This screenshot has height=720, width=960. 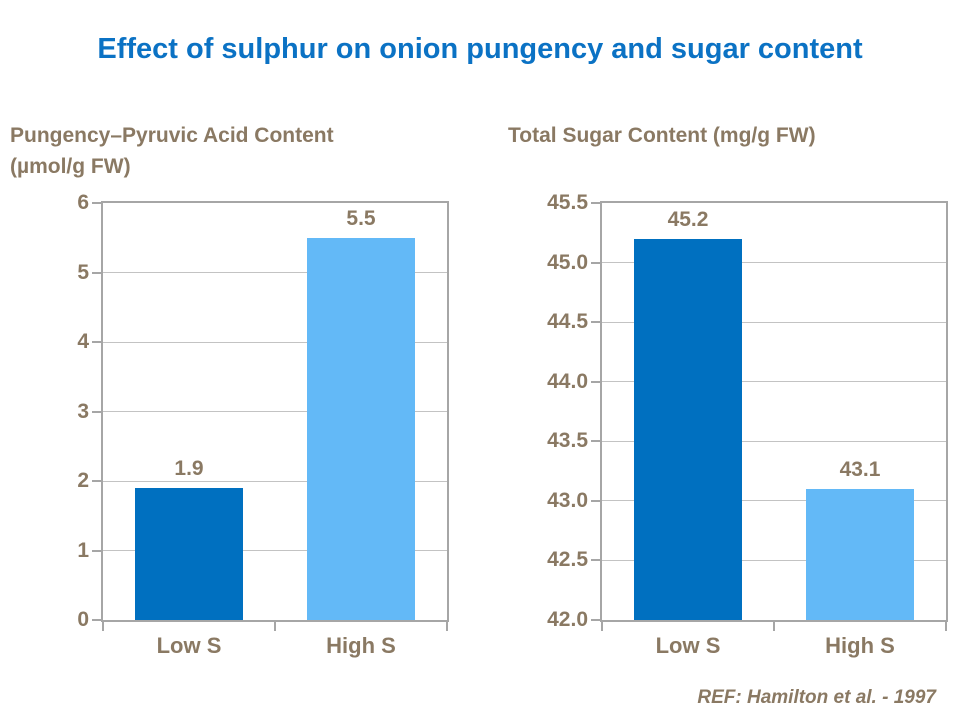 I want to click on y-axis-tick-label: 6, so click(x=83, y=202).